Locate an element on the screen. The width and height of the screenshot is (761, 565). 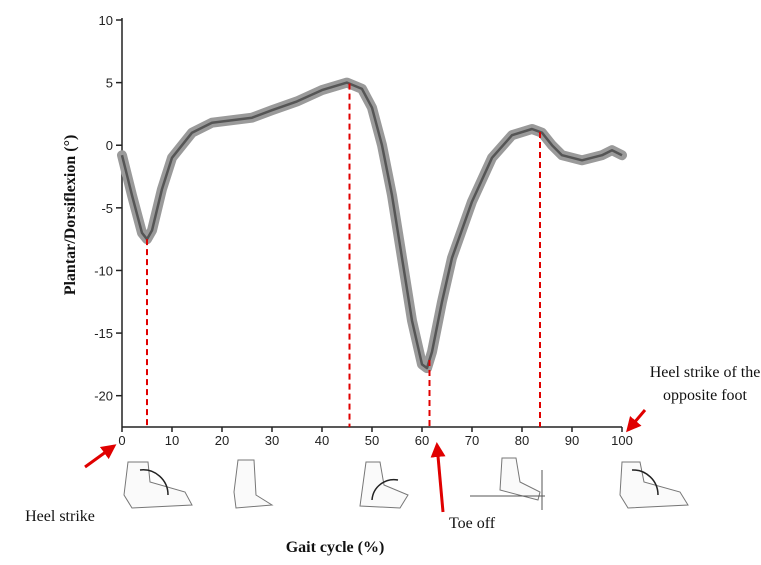
y-tick-label: -10 is located at coordinates (103, 270).